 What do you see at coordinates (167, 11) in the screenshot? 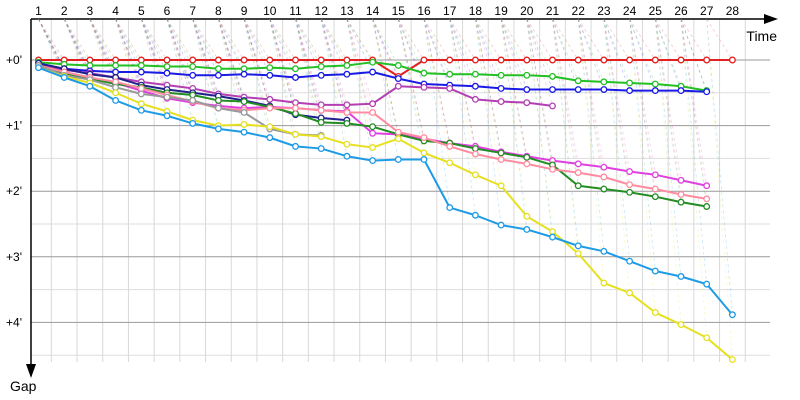
I see `x-tick-label: 6` at bounding box center [167, 11].